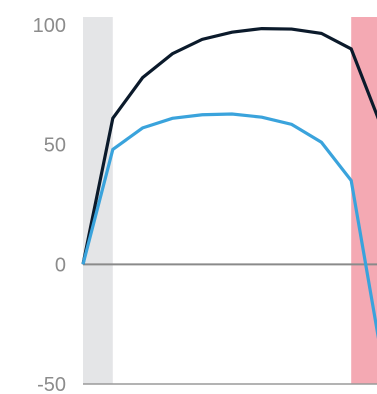 Image resolution: width=377 pixels, height=394 pixels. What do you see at coordinates (51, 384) in the screenshot?
I see `y-tick-label: -50` at bounding box center [51, 384].